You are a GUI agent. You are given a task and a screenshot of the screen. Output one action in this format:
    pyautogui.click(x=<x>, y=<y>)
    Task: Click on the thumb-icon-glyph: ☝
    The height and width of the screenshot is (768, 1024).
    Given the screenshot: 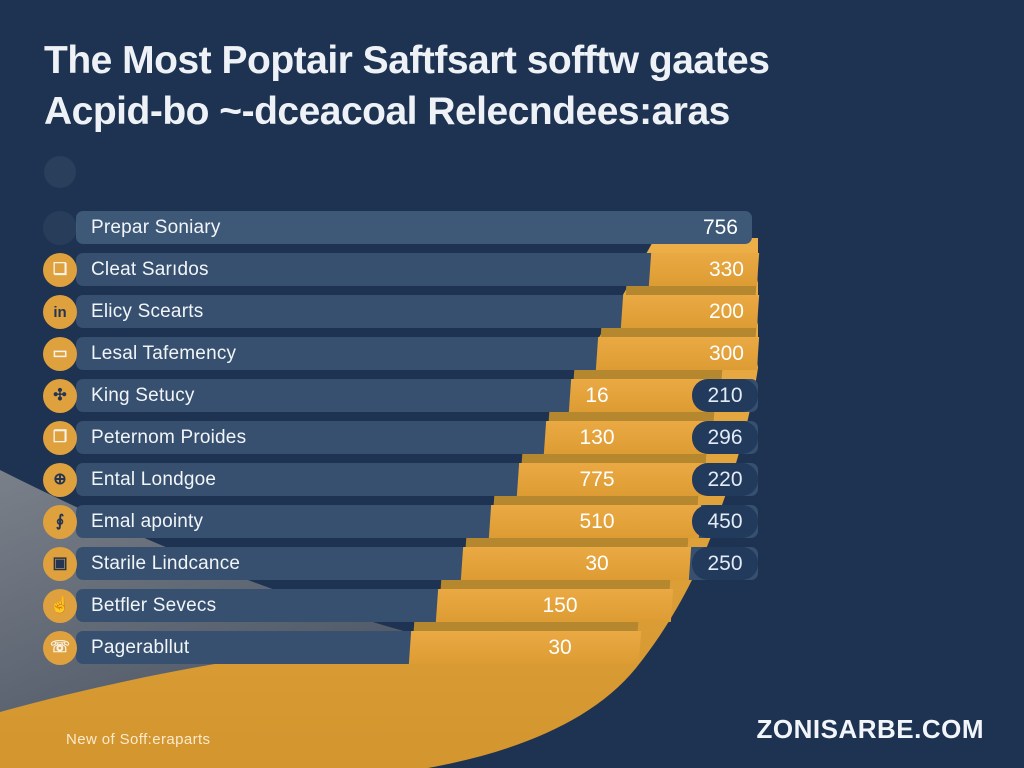 What is the action you would take?
    pyautogui.click(x=60, y=605)
    